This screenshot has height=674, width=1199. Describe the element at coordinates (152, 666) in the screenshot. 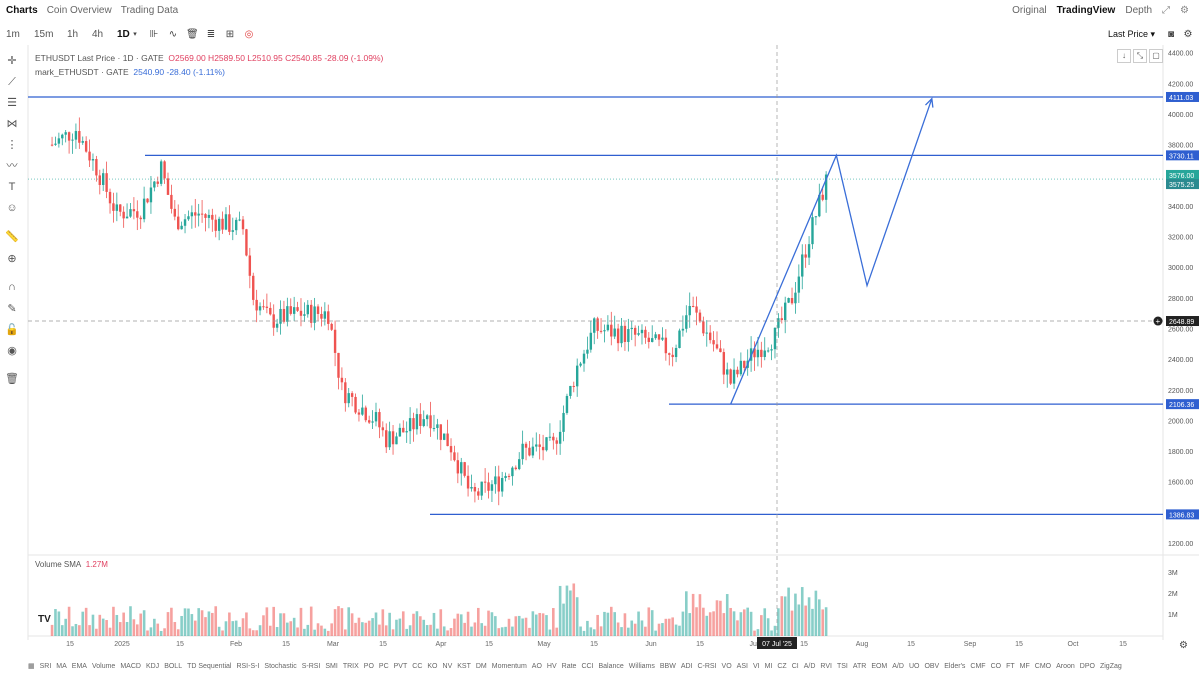

I see `indicator-5: KDJ` at that location.